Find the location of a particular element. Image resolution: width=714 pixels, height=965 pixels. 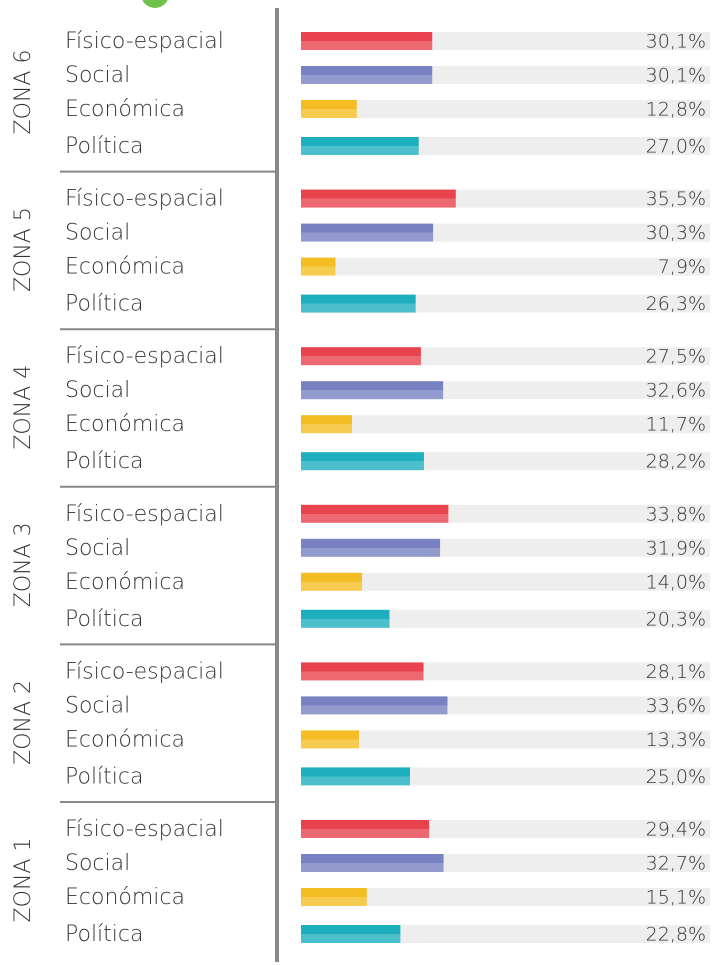

value-label: 28,2% is located at coordinates (676, 462).